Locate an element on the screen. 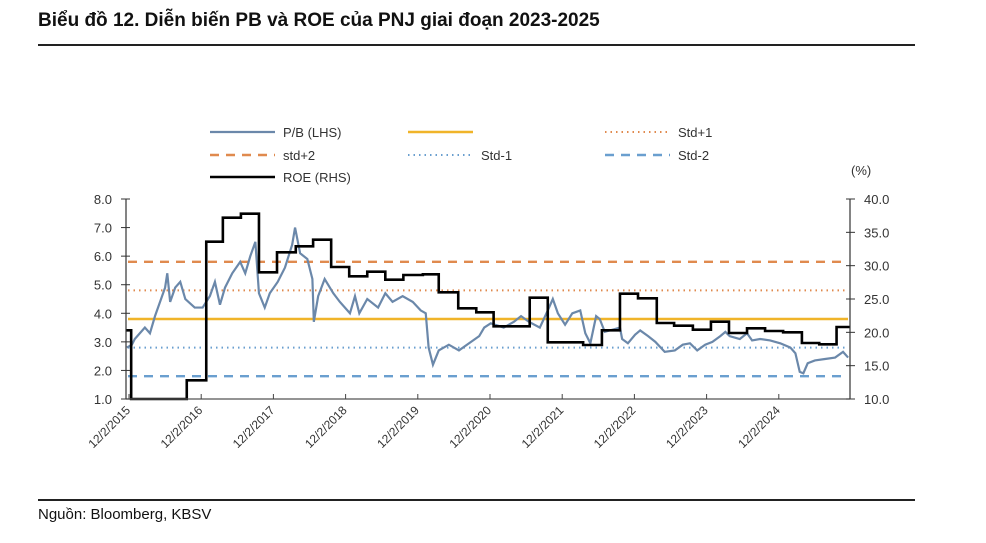 This screenshot has height=543, width=986. legend: P/B (LHS) Std+1 std+2 Std-1 Std-2 ROE (RHS) is located at coordinates (461, 155).